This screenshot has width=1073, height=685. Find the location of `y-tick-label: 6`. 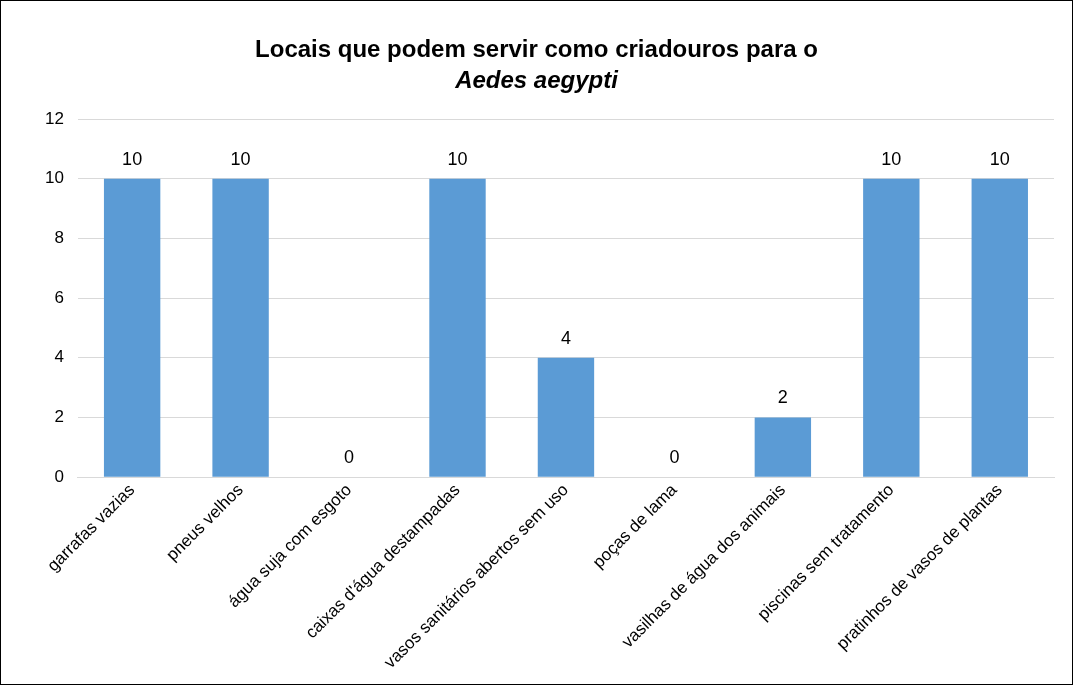

y-tick-label: 6 is located at coordinates (59, 297).